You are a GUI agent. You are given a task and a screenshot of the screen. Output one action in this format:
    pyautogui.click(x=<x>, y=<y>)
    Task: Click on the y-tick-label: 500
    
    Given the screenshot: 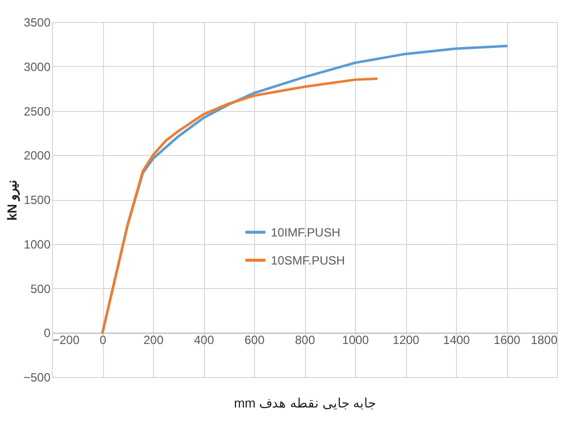 What is the action you would take?
    pyautogui.click(x=40, y=289)
    